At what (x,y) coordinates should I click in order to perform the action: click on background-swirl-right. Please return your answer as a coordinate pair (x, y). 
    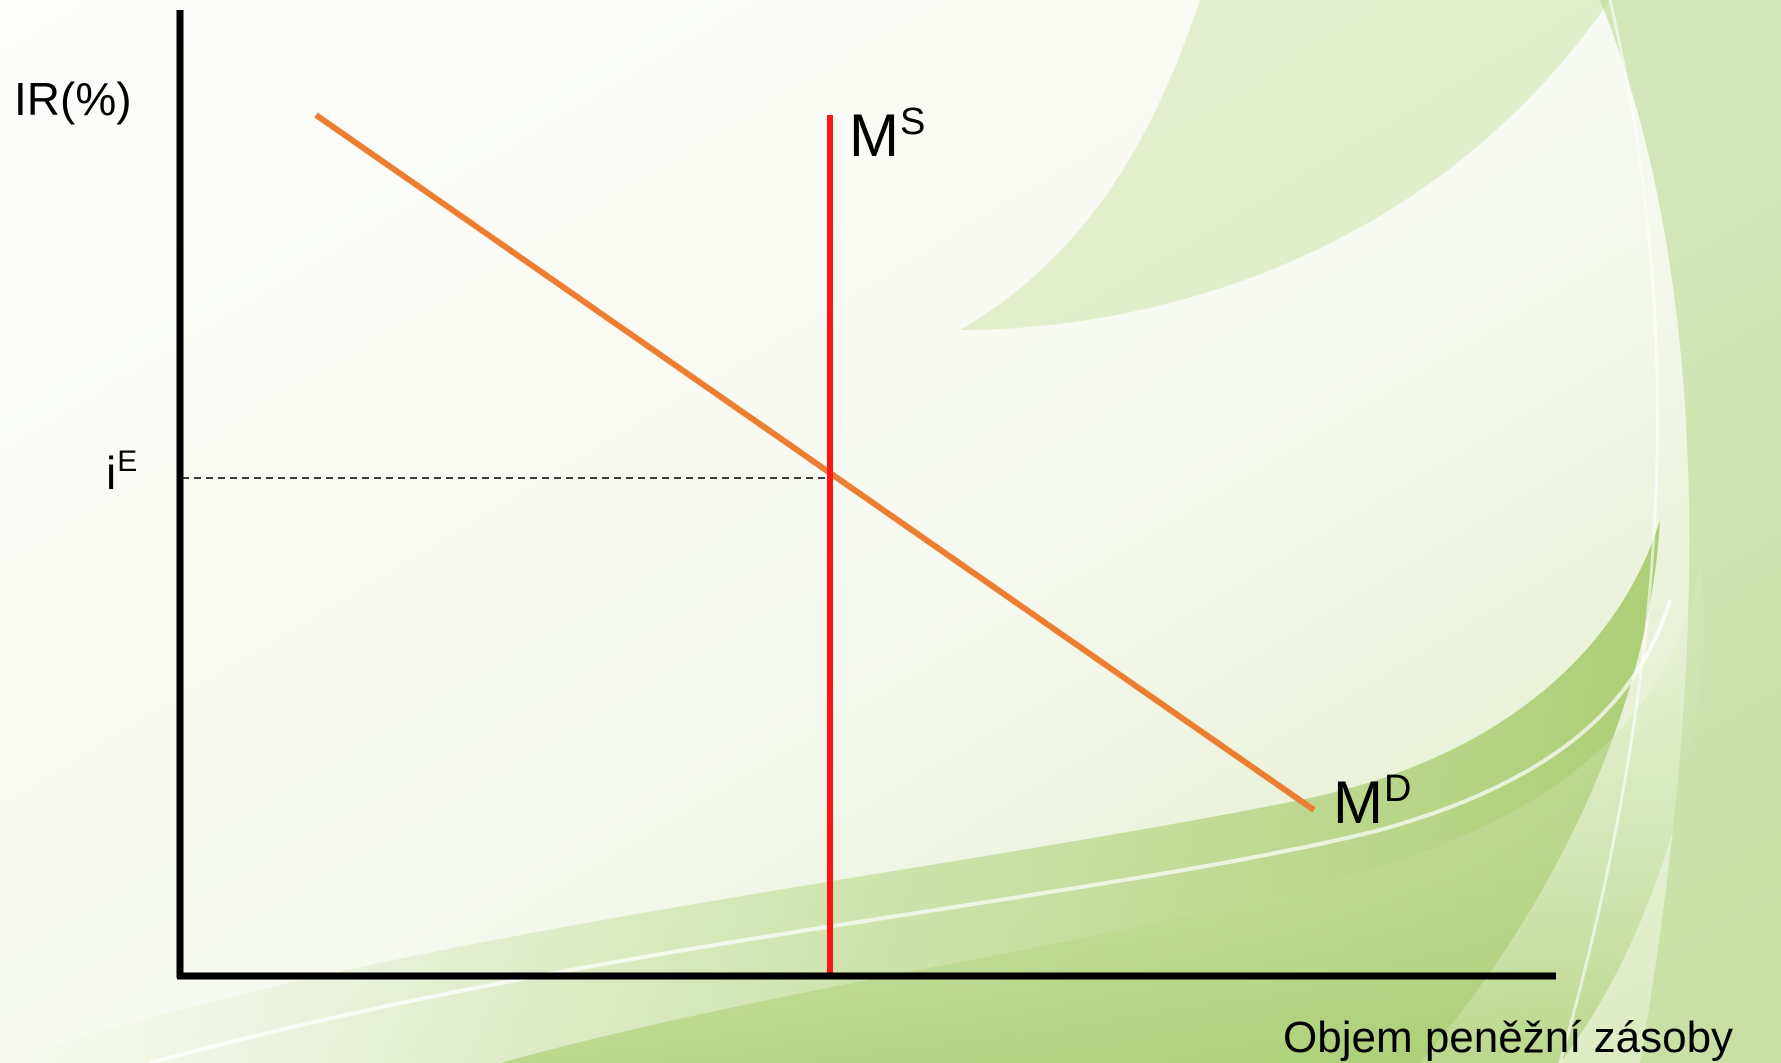
    Looking at the image, I should click on (1690, 531).